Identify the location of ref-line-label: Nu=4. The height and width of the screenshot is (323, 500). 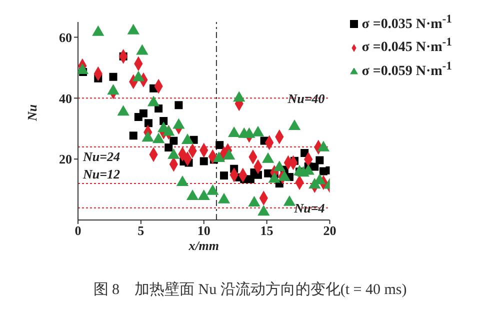
(309, 208).